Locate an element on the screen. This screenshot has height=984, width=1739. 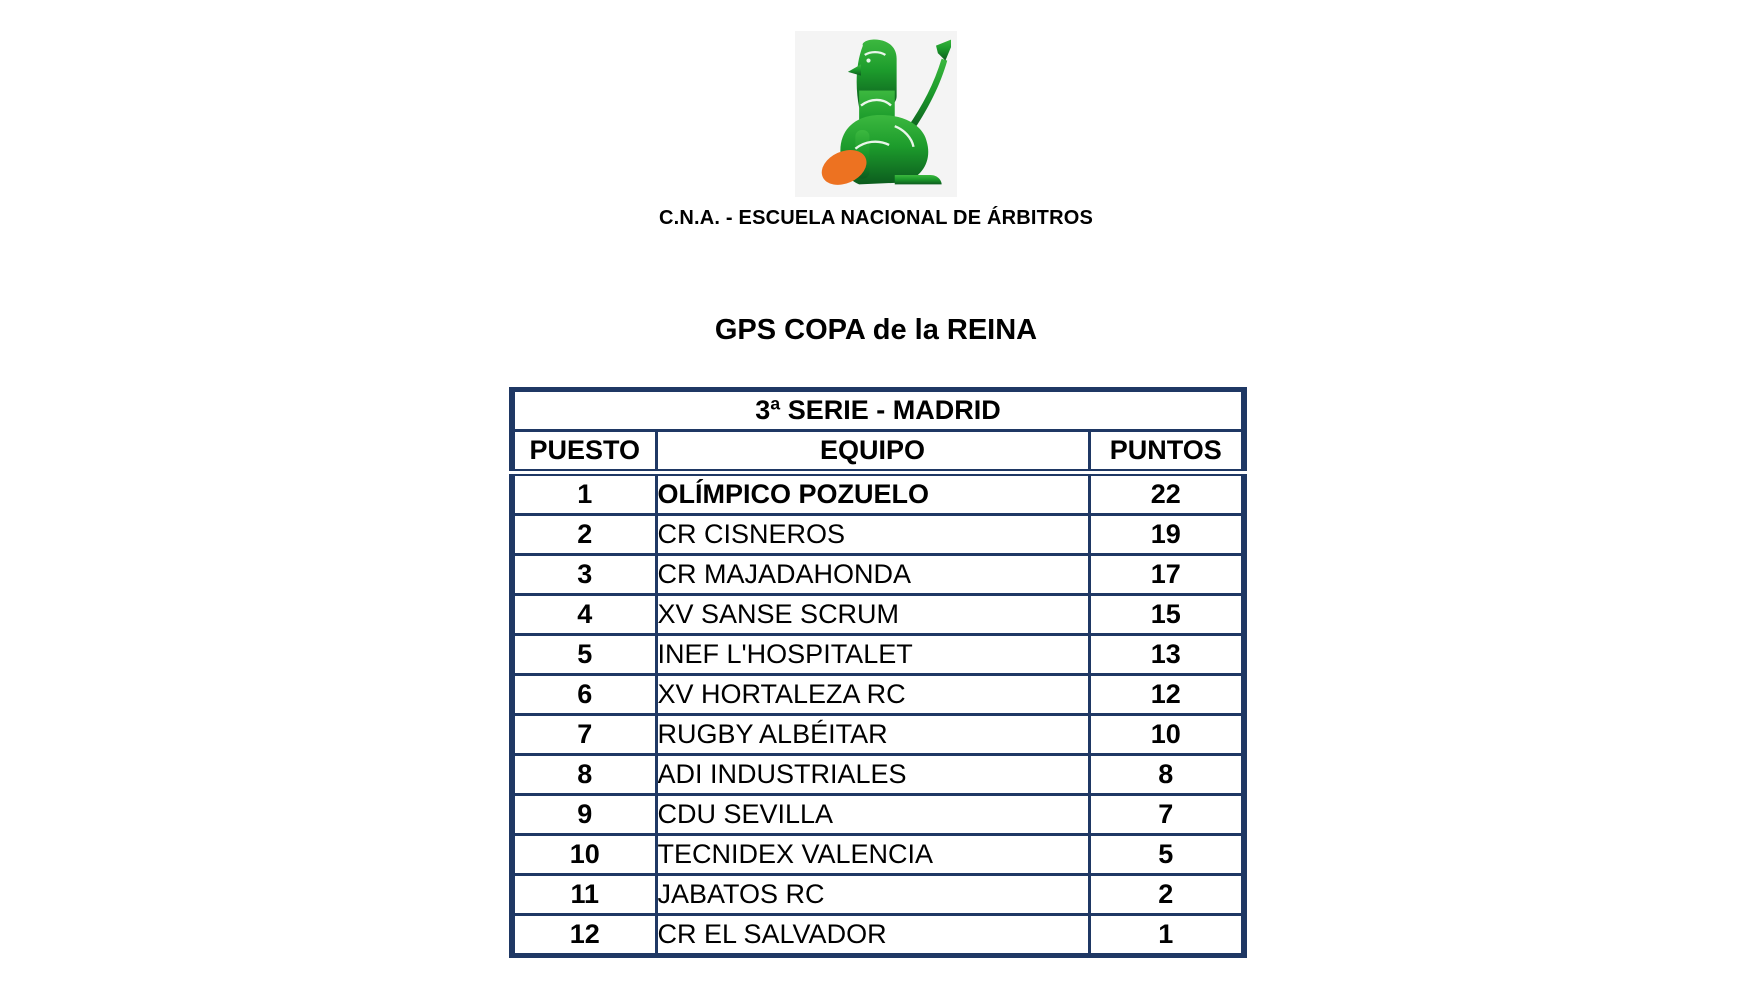
lion-rugby-icon is located at coordinates (886, 112).